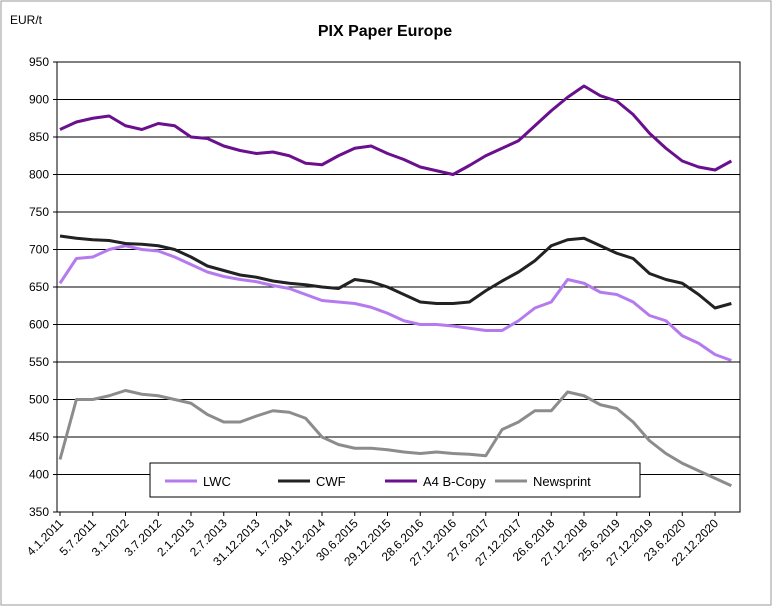 The height and width of the screenshot is (612, 779). What do you see at coordinates (39, 137) in the screenshot?
I see `y-tick-label: 850` at bounding box center [39, 137].